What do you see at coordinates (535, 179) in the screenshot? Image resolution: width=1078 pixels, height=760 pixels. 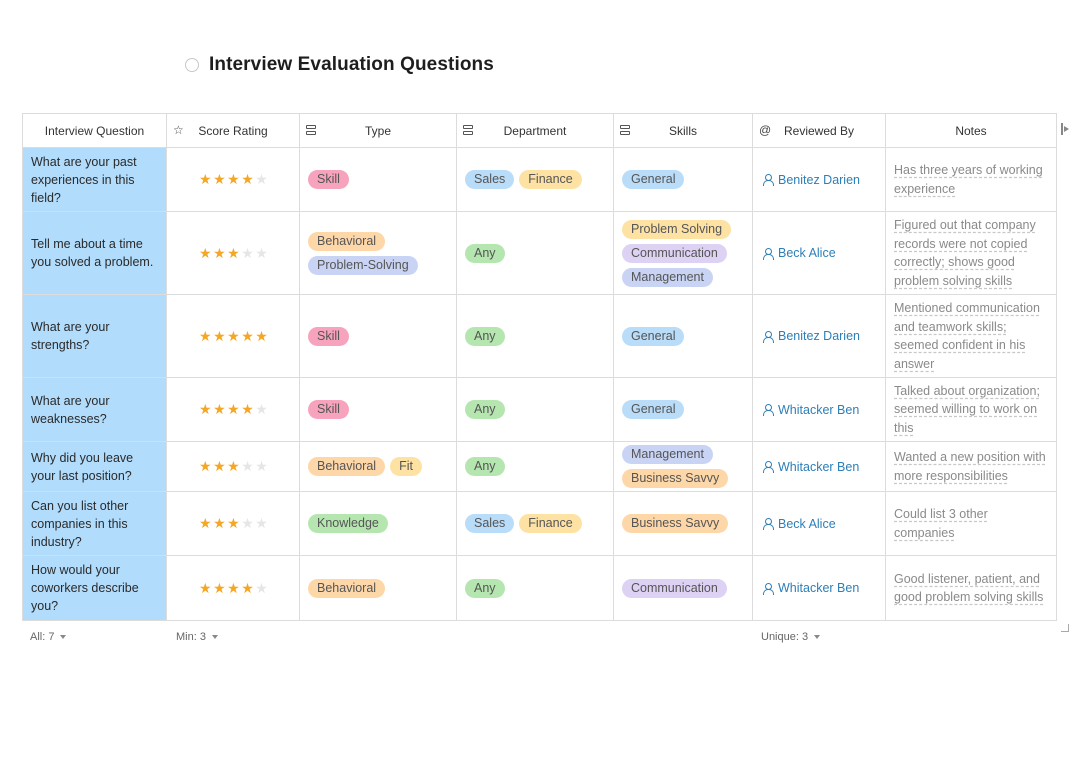 I see `department-cell: Sales Finance` at bounding box center [535, 179].